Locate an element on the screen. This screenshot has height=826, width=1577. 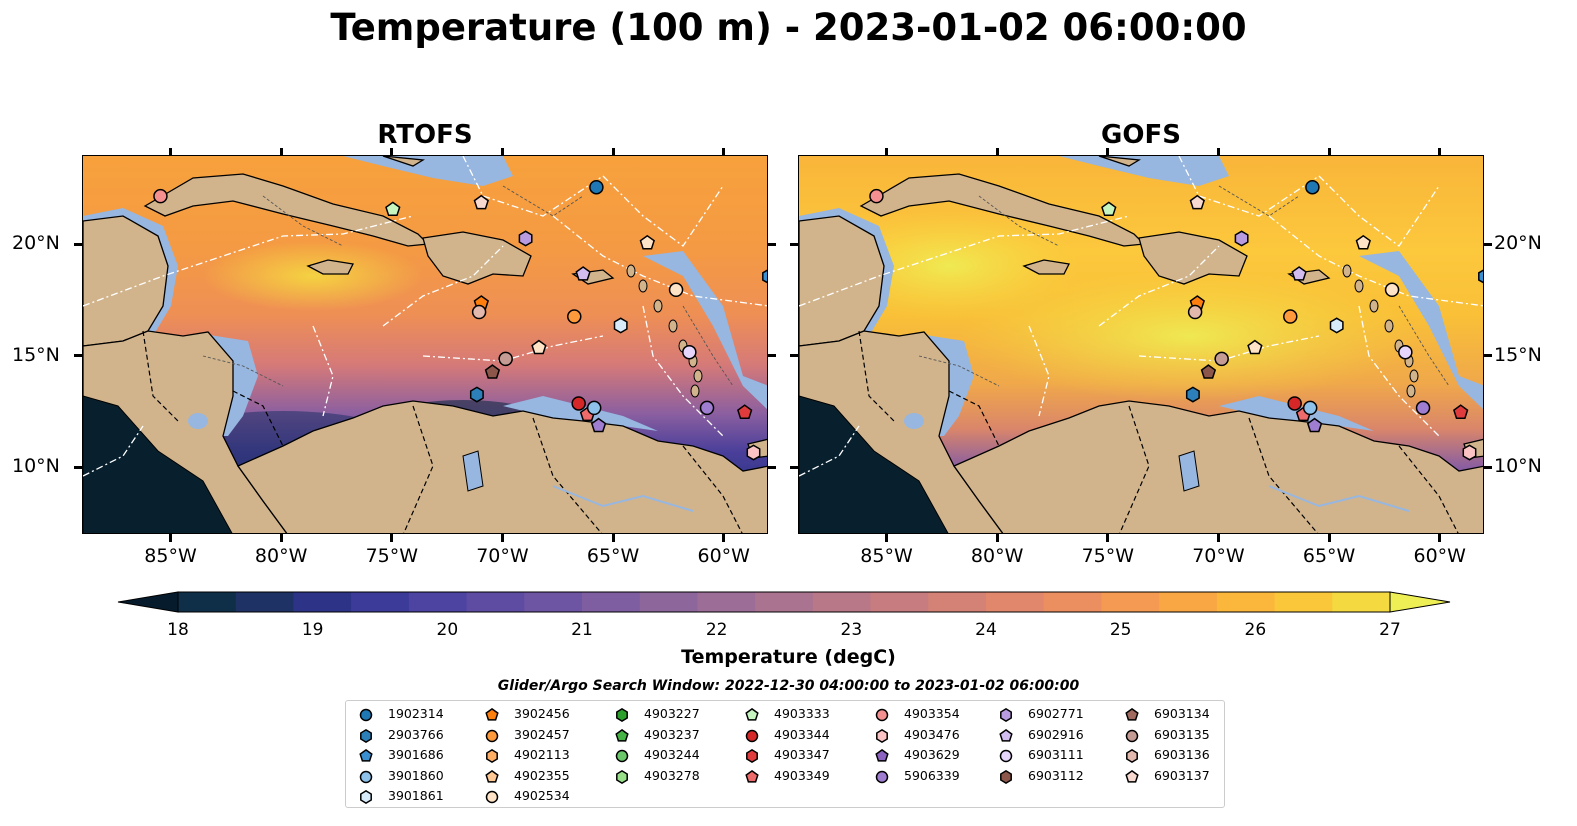
legend-label: 3902457 is located at coordinates (542, 734).